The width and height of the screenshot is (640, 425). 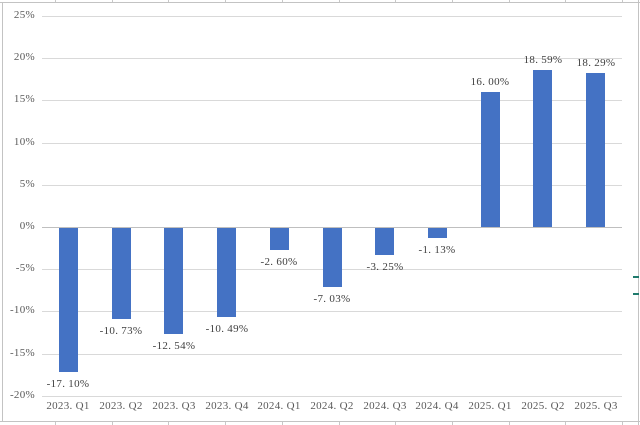 What do you see at coordinates (22, 310) in the screenshot?
I see `y-axis-tick-label: -10%` at bounding box center [22, 310].